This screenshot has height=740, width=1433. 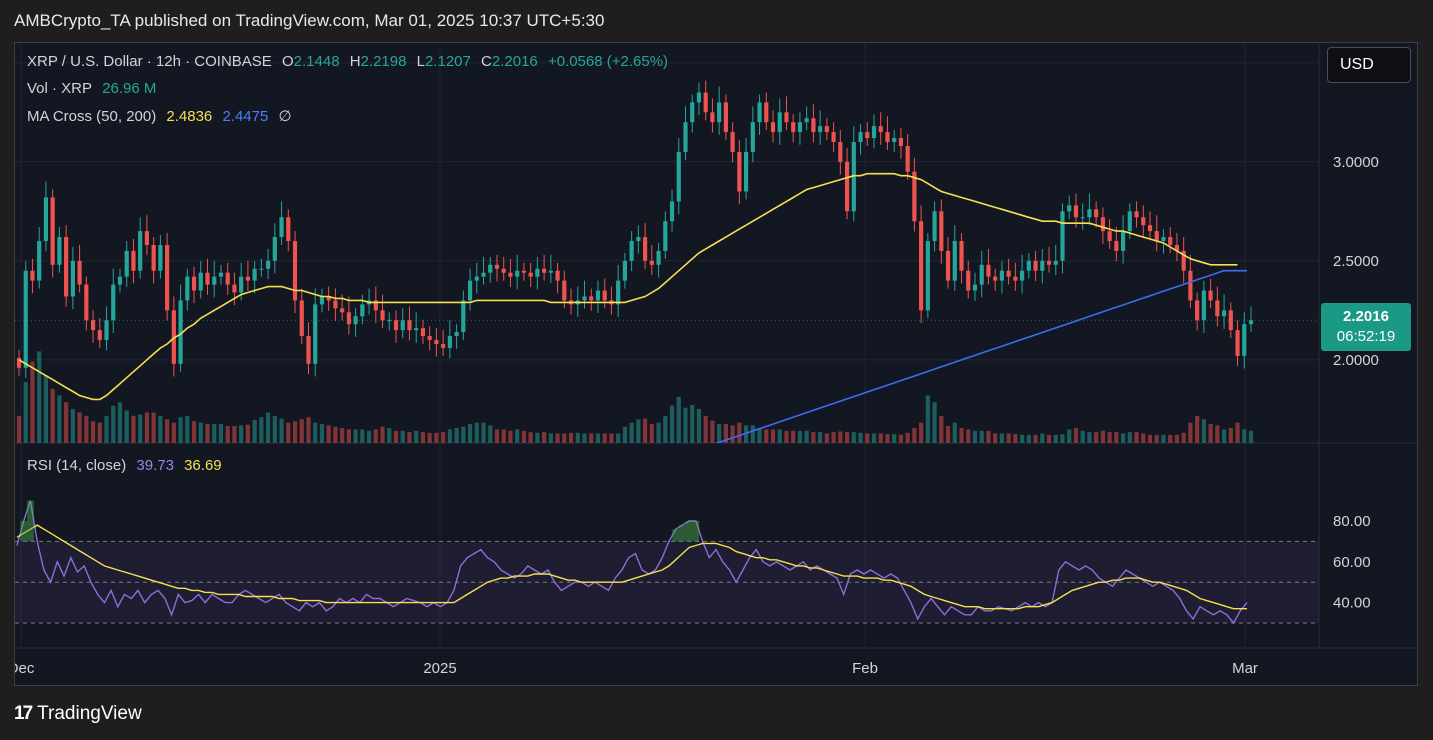 What do you see at coordinates (355, 61) in the screenshot?
I see `high-label: H` at bounding box center [355, 61].